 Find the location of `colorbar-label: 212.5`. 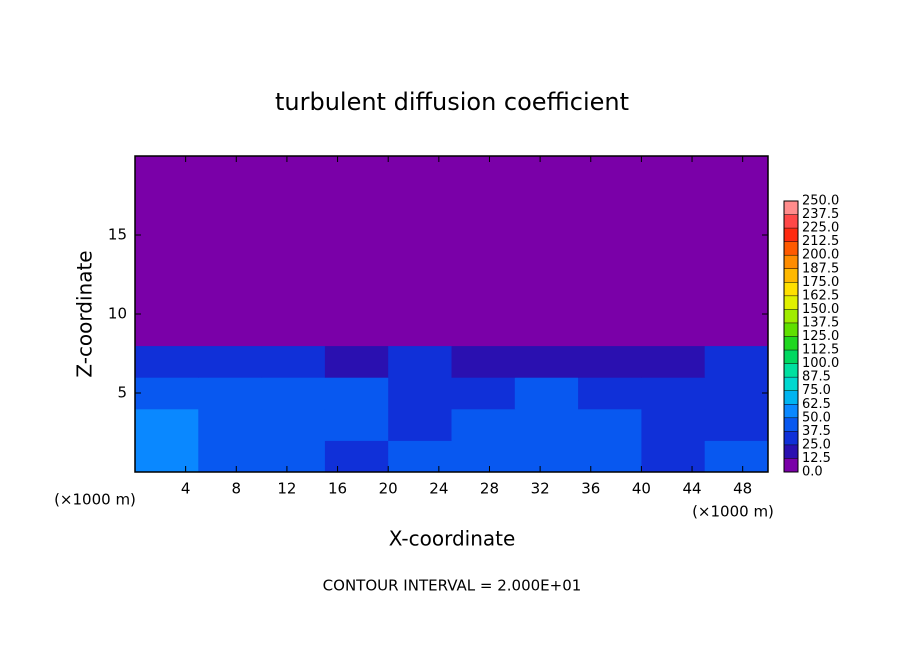

colorbar-label: 212.5 is located at coordinates (820, 241).